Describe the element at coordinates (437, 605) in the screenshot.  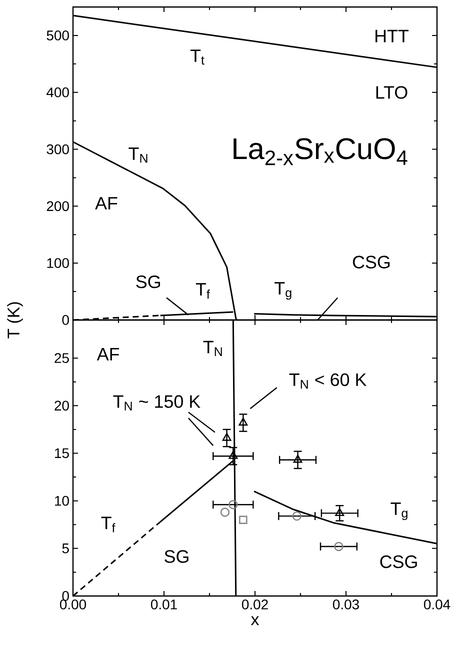
I see `x-tick-label: 0.04` at that location.